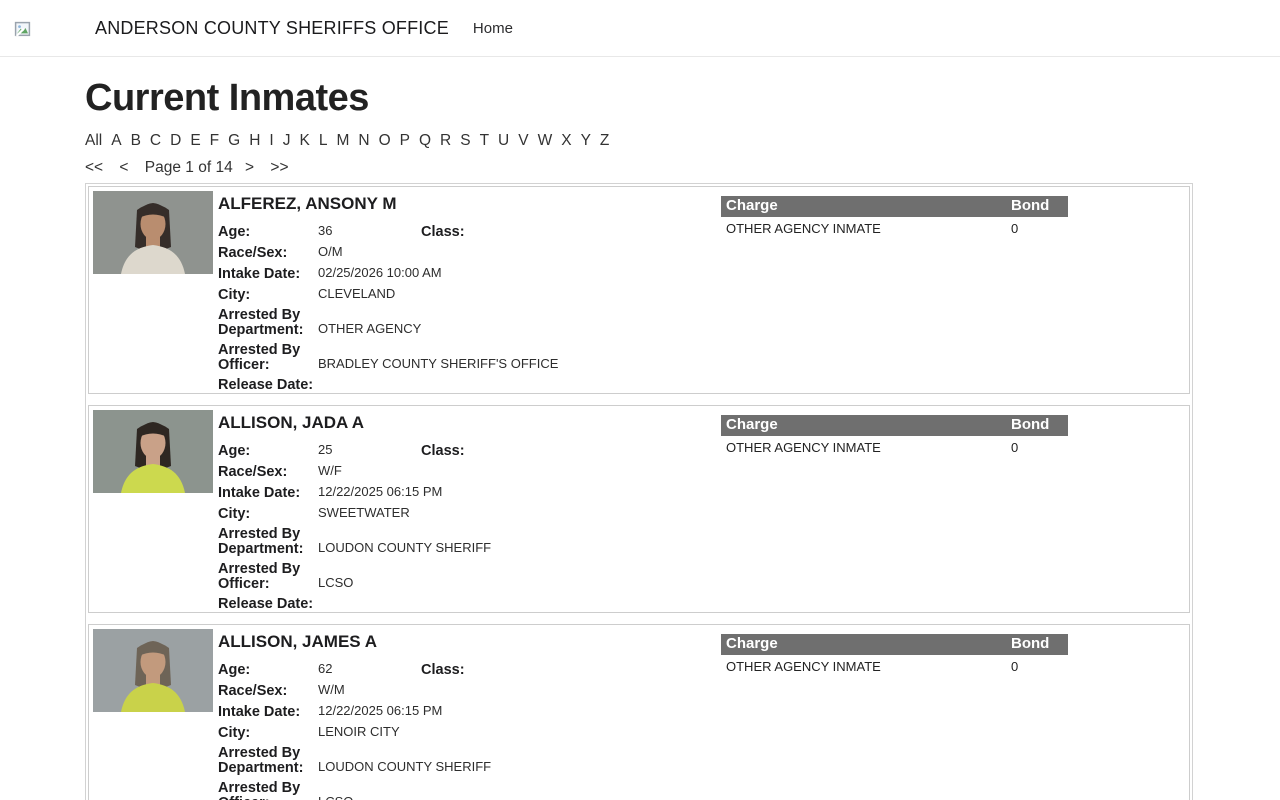 Image resolution: width=1280 pixels, height=800 pixels. Describe the element at coordinates (176, 140) in the screenshot. I see `alpha-filter-d: D` at that location.